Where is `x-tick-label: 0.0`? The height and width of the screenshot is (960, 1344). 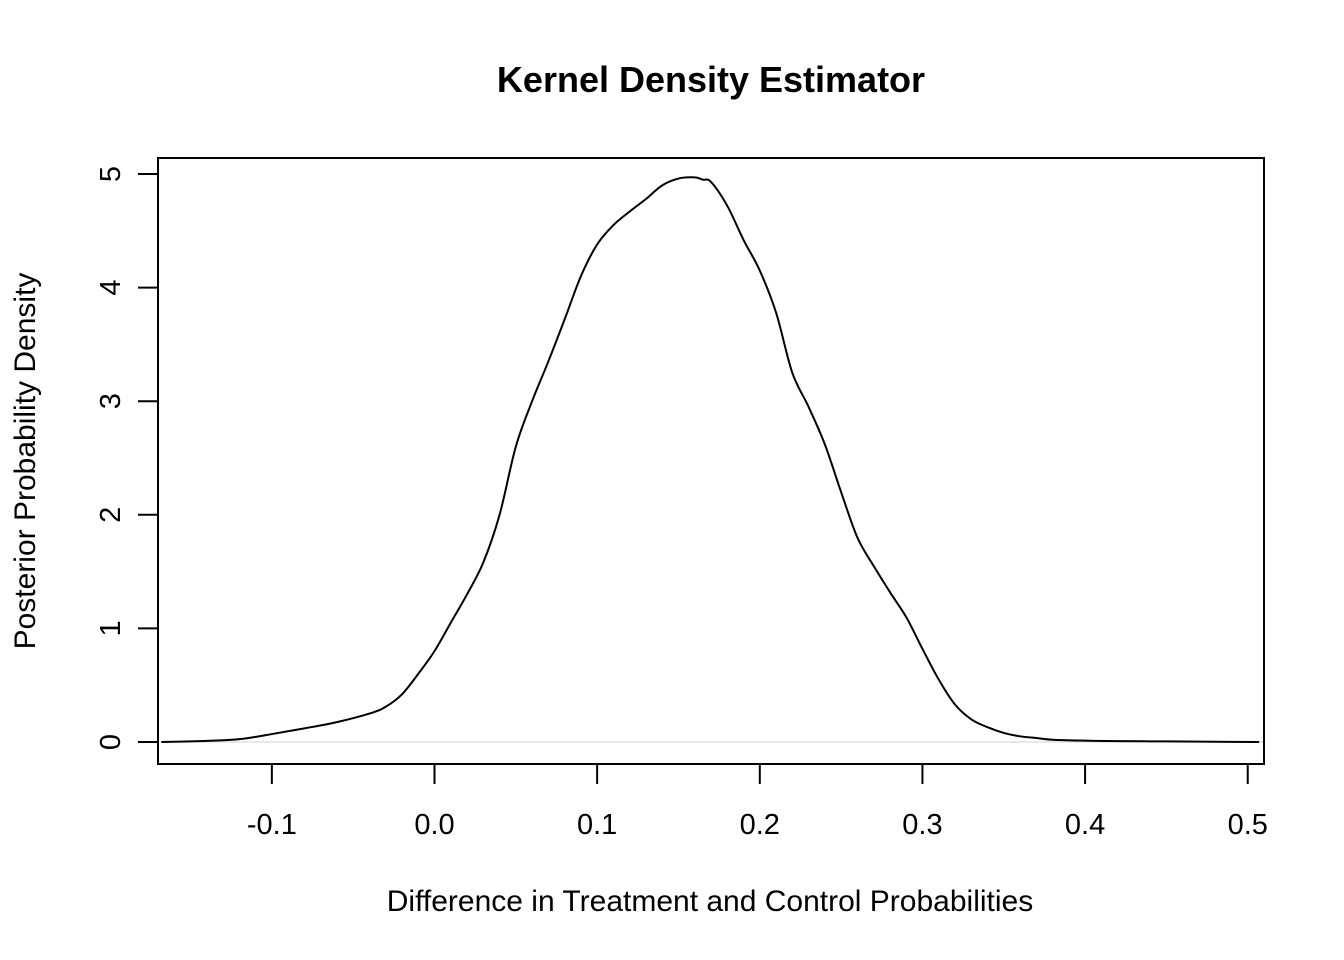
x-tick-label: 0.0 is located at coordinates (434, 825).